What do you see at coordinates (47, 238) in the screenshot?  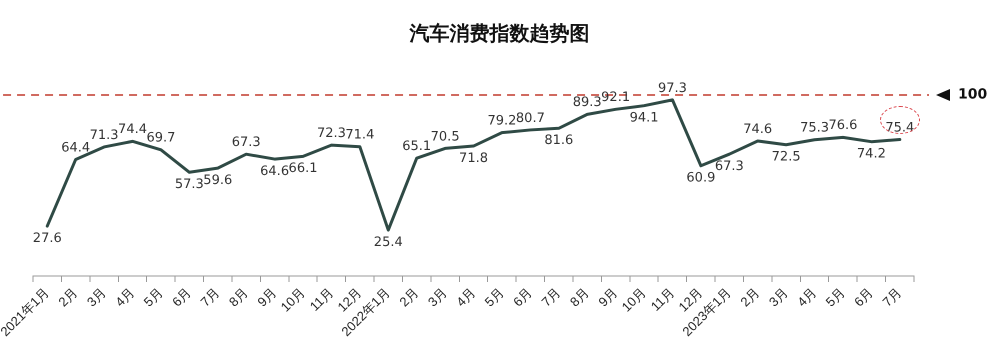 I see `data-label: 27.6` at bounding box center [47, 238].